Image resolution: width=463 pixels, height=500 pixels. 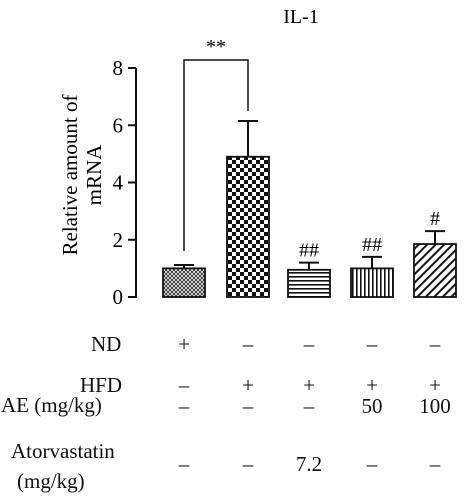 What do you see at coordinates (248, 385) in the screenshot?
I see `table-cell-r1-c1: +` at bounding box center [248, 385].